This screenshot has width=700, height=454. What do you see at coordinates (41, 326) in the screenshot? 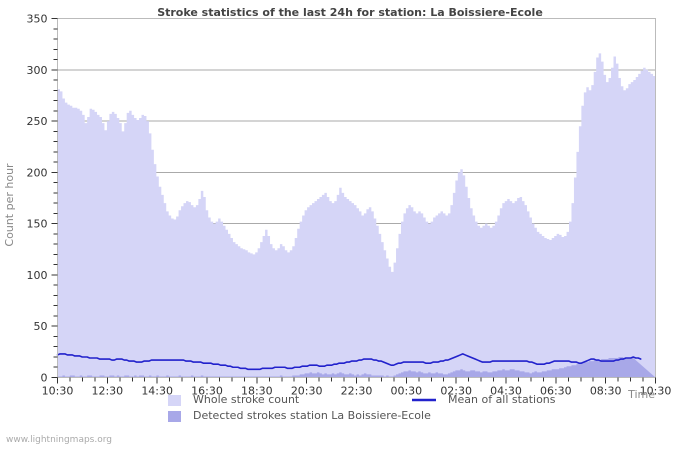
I see `y-tick-label-50: 50` at bounding box center [41, 326].